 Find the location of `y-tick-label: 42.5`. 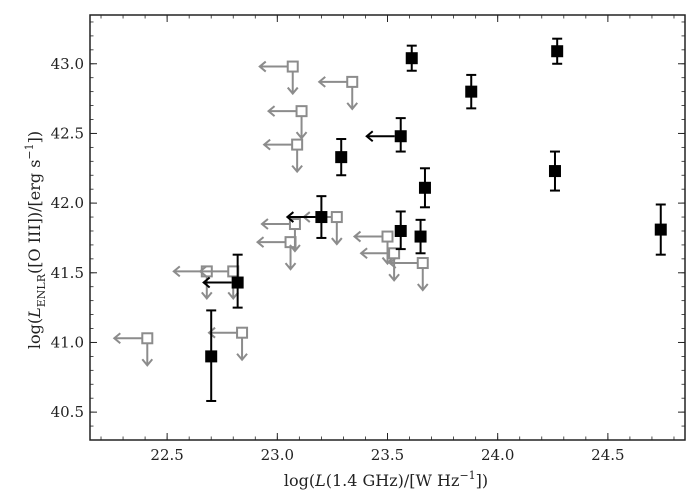

y-tick-label: 42.5 is located at coordinates (67, 133).